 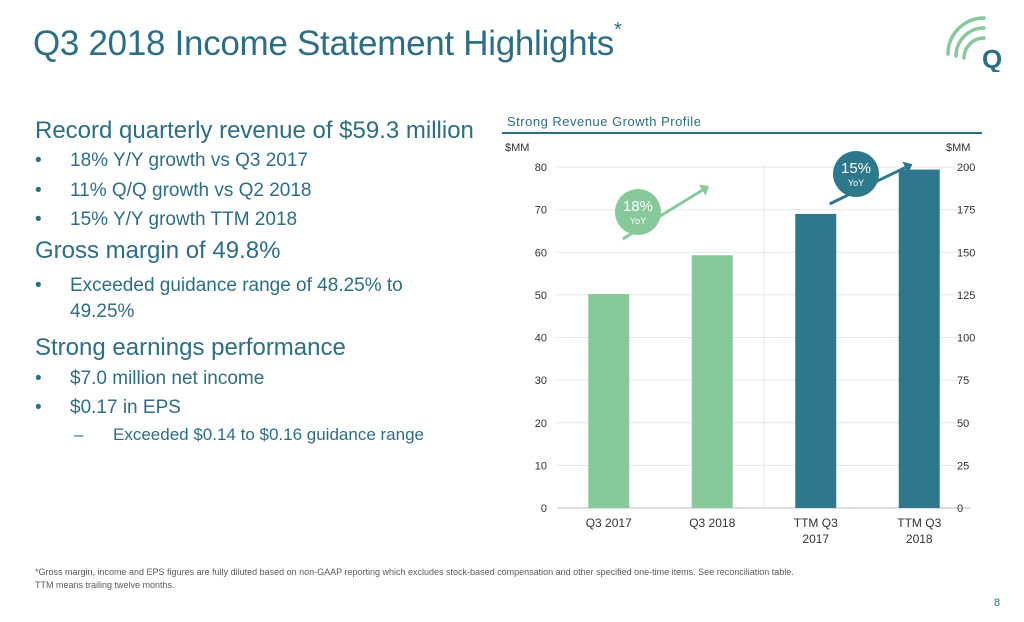 I want to click on growth-annotation-ttm-pct: 15%, so click(x=856, y=168).